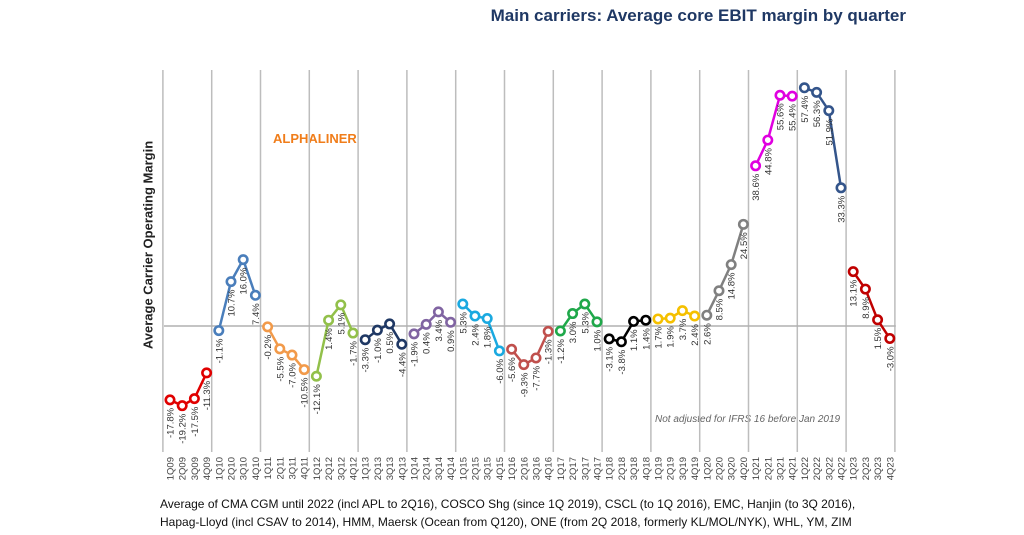 This screenshot has width=1024, height=535. Describe the element at coordinates (598, 340) in the screenshot. I see `data-label: 1.0%` at that location.